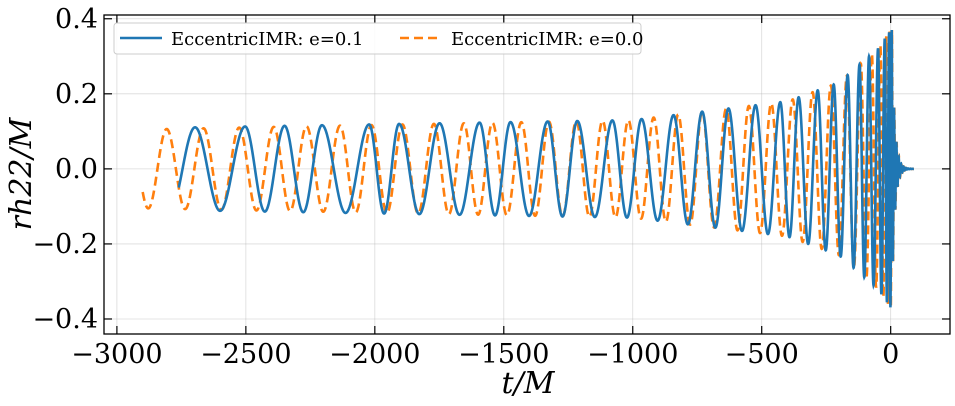 The height and width of the screenshot is (406, 955). Describe the element at coordinates (632, 354) in the screenshot. I see `x-tick-label: −1000` at that location.